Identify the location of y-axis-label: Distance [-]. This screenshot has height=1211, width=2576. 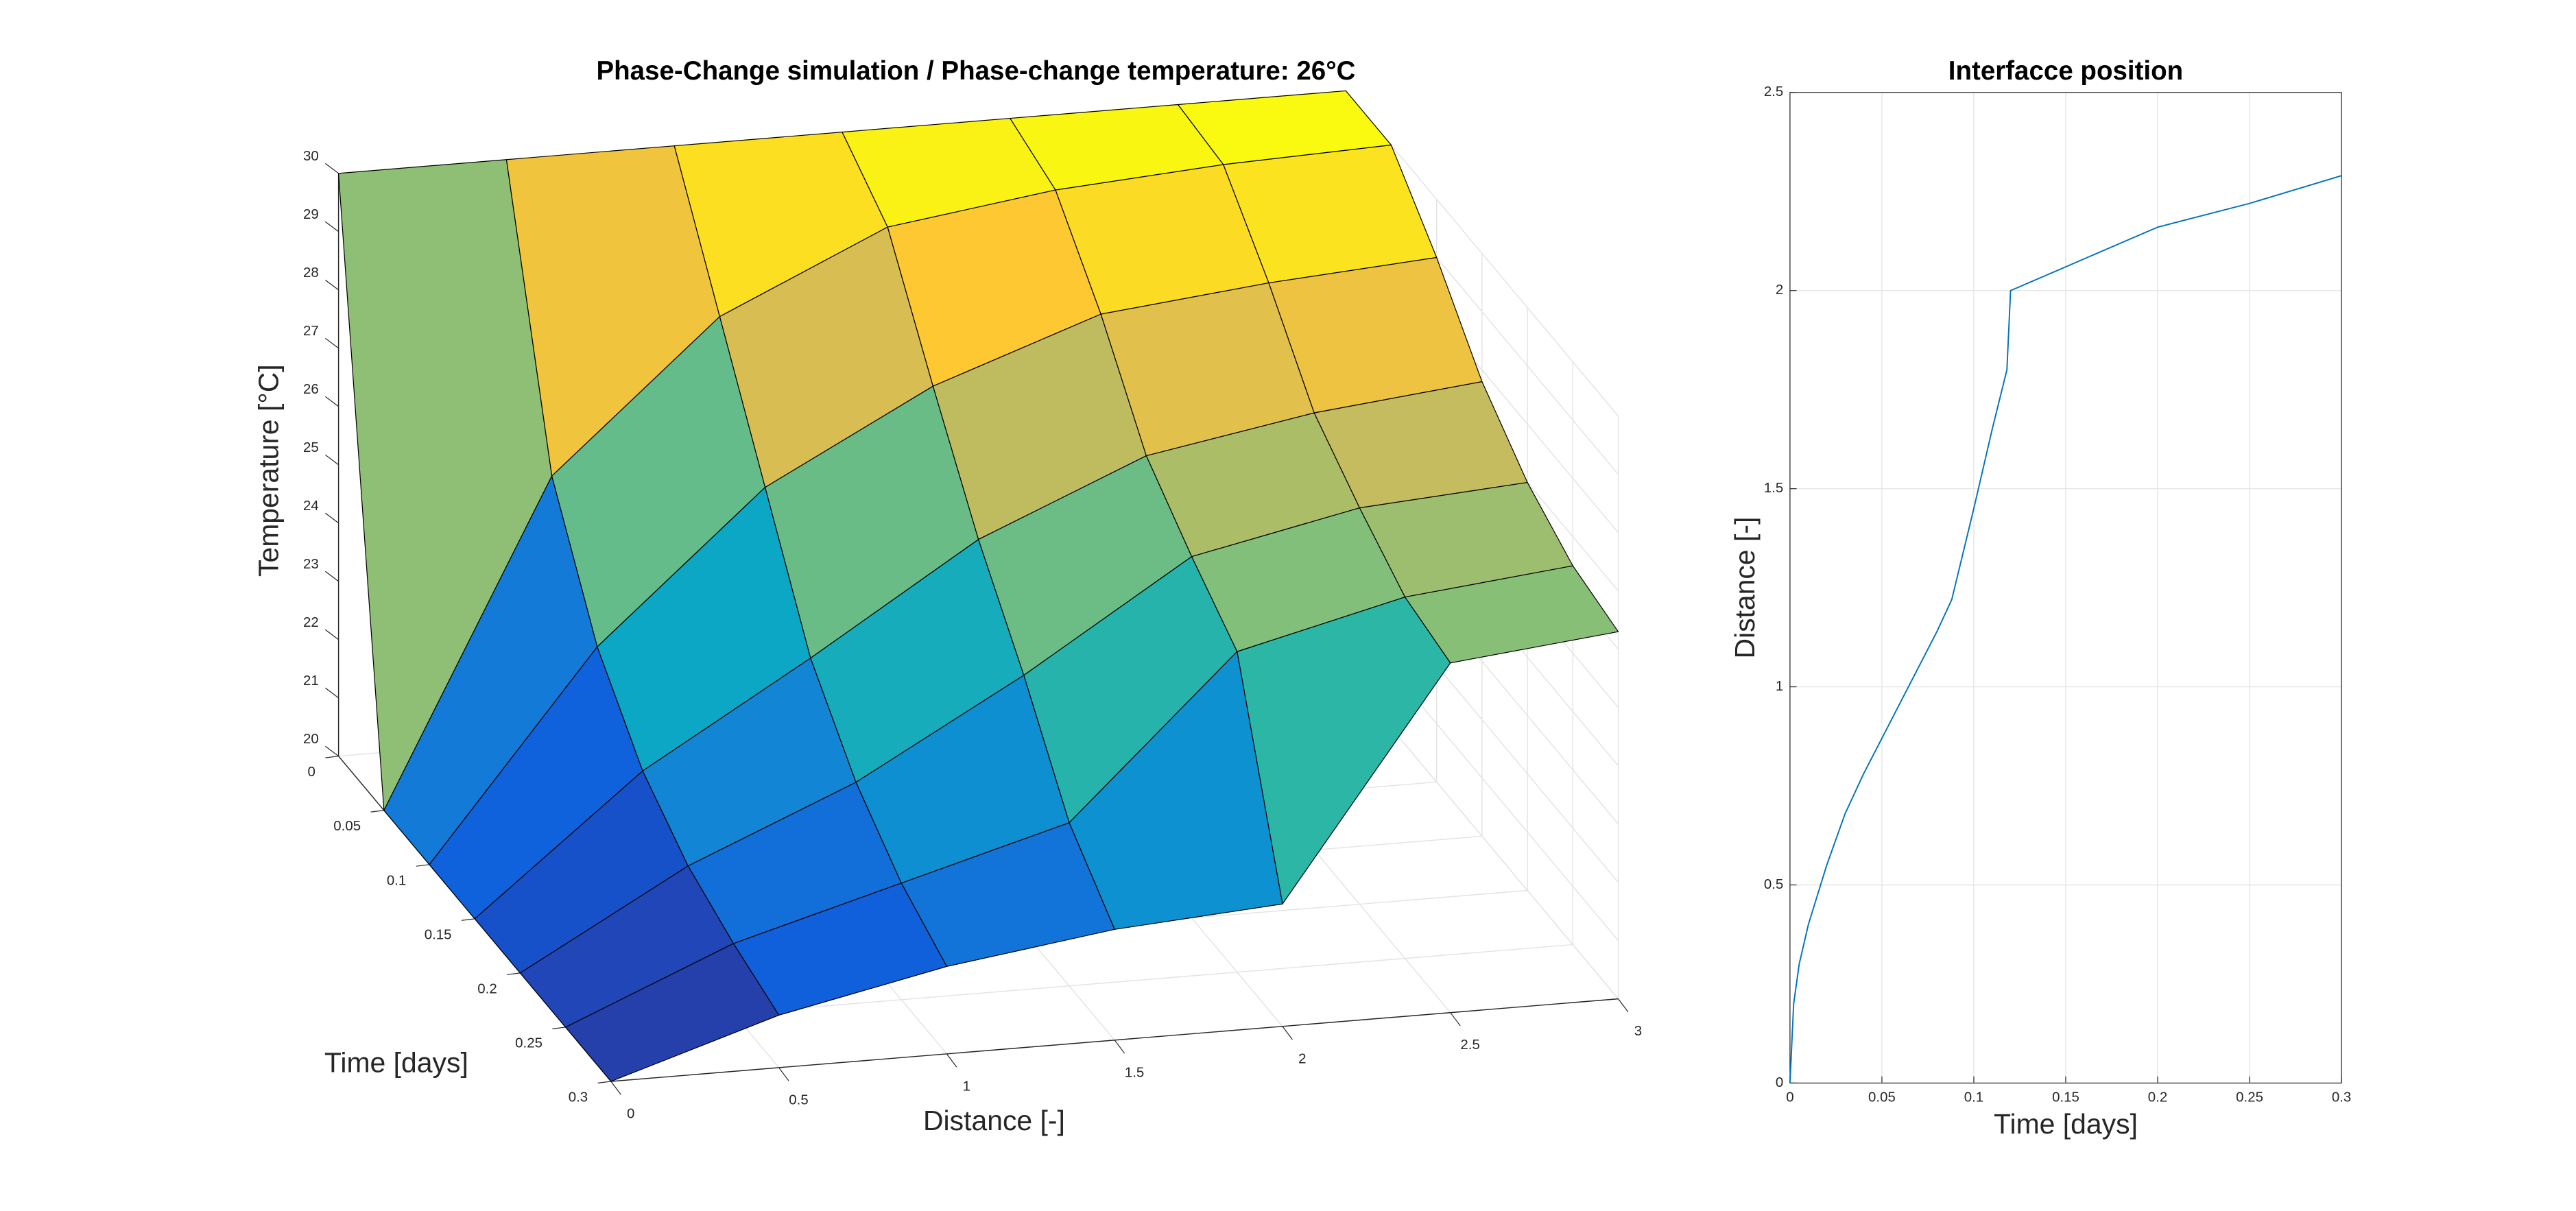
(1745, 588).